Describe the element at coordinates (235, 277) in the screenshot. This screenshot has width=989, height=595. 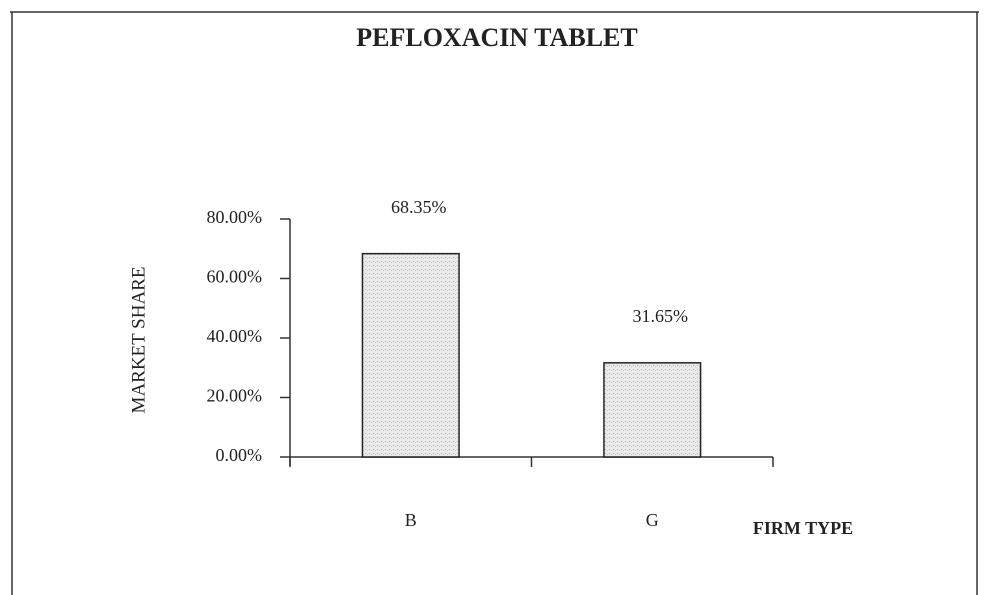
I see `y-tick-label: 60.00%` at that location.